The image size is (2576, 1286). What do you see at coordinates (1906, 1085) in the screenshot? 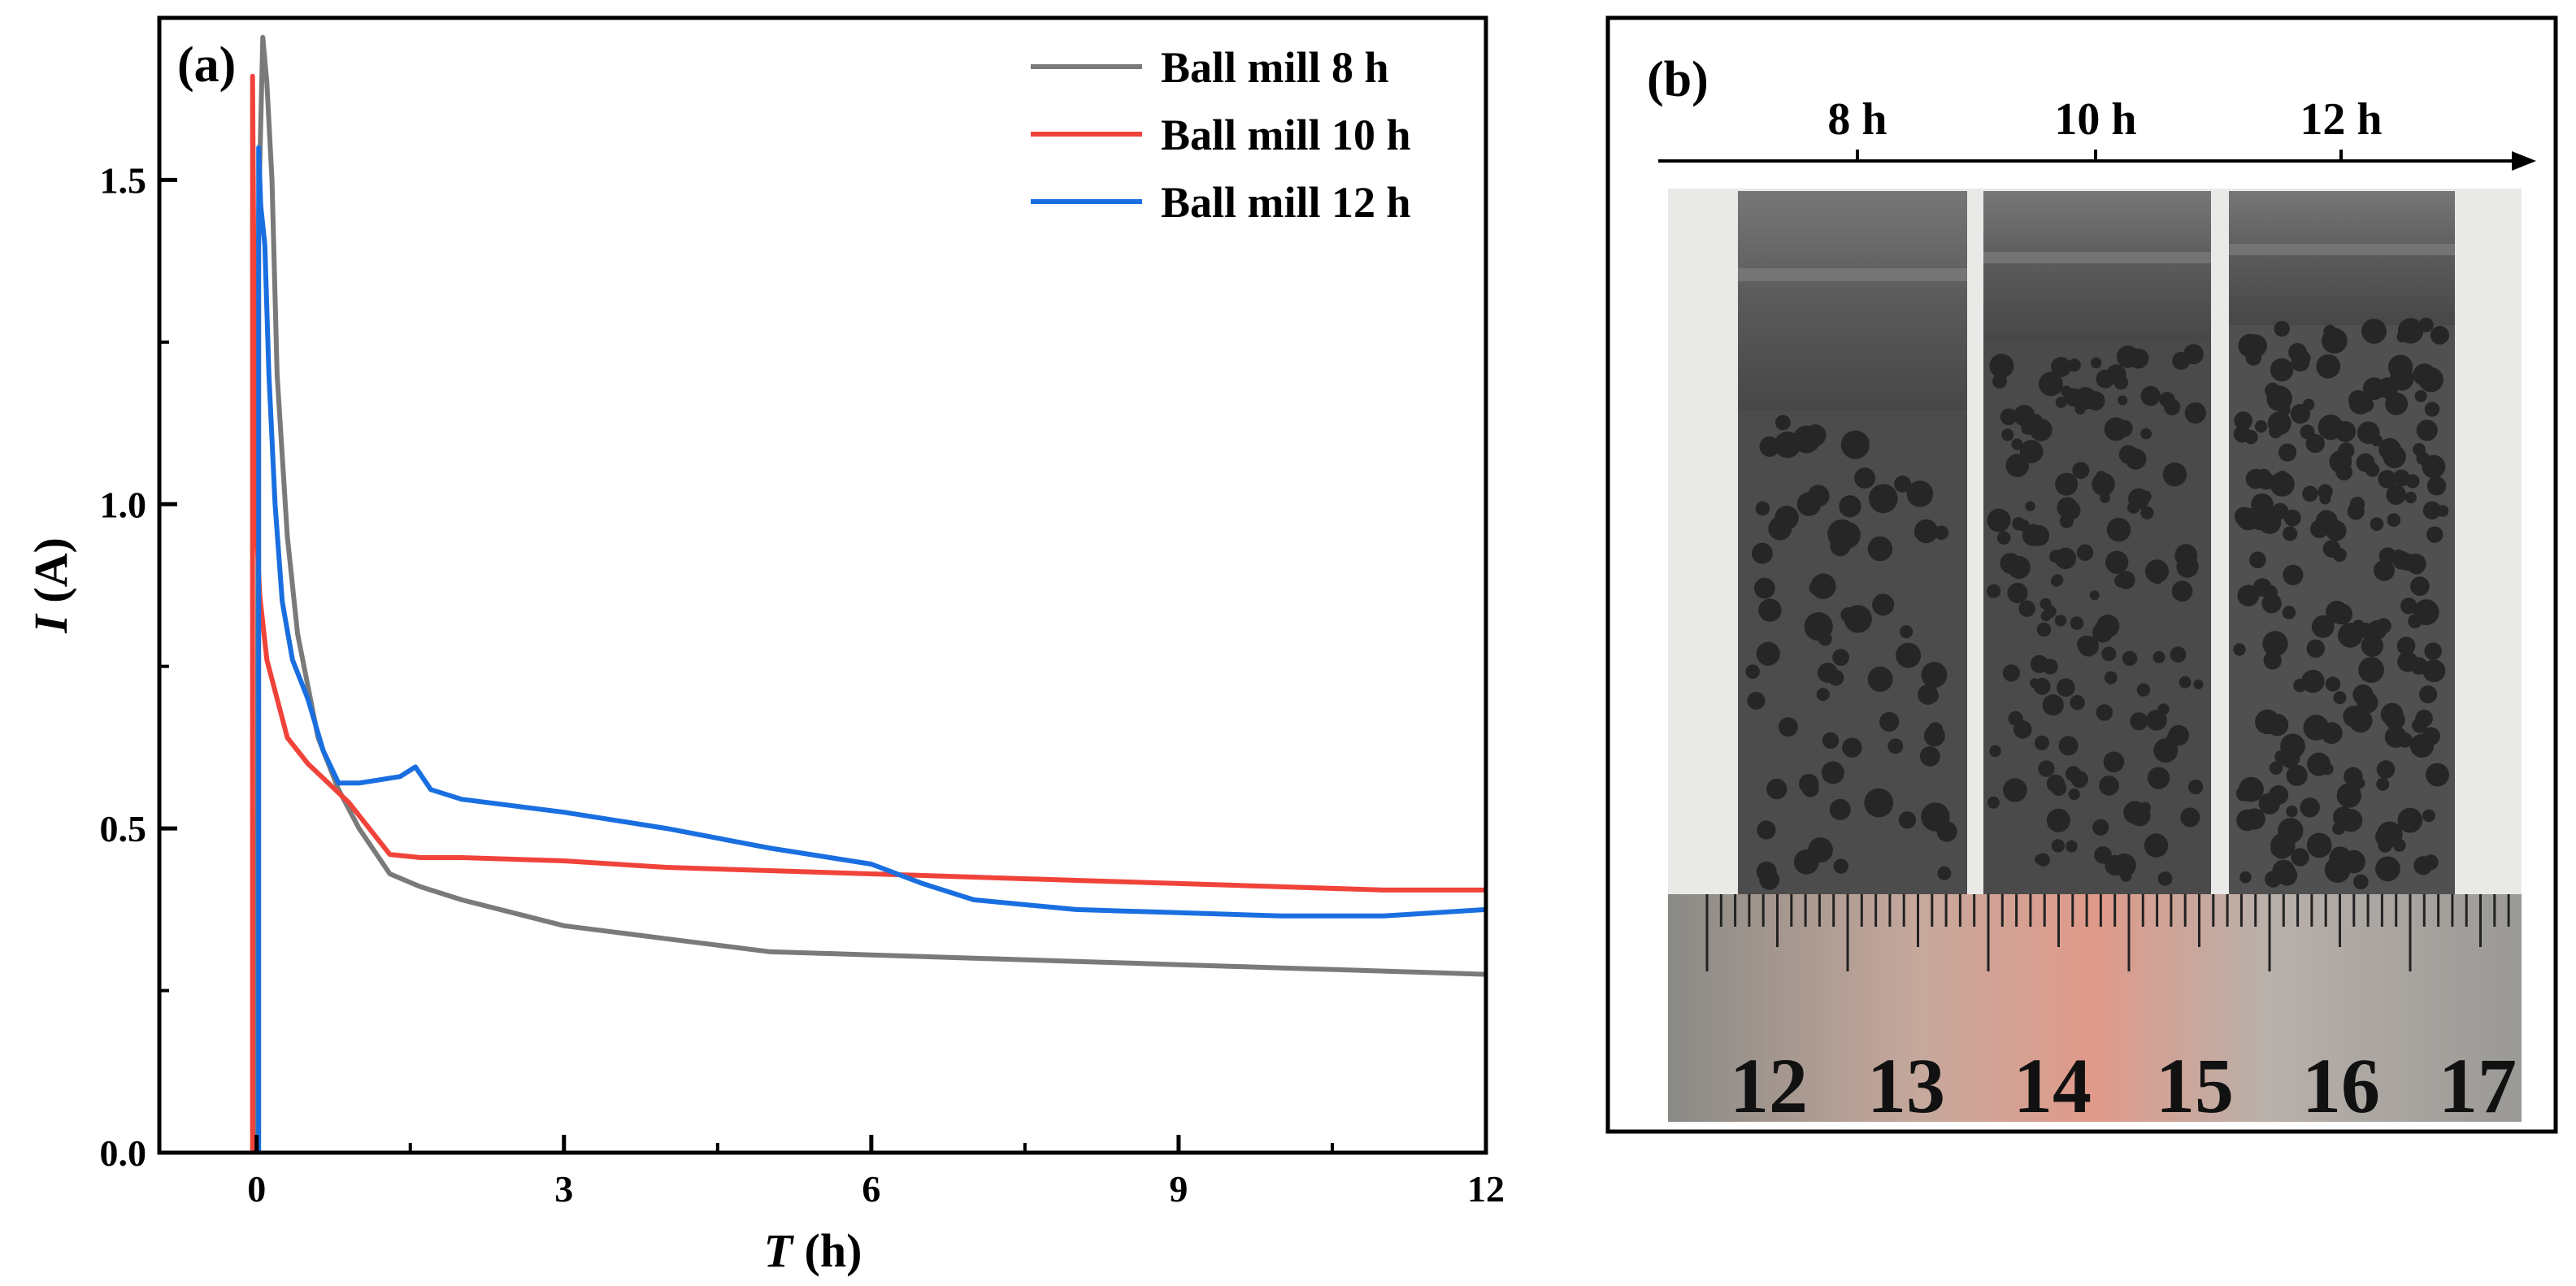
I see `ruler-number-13: 13` at bounding box center [1906, 1085].